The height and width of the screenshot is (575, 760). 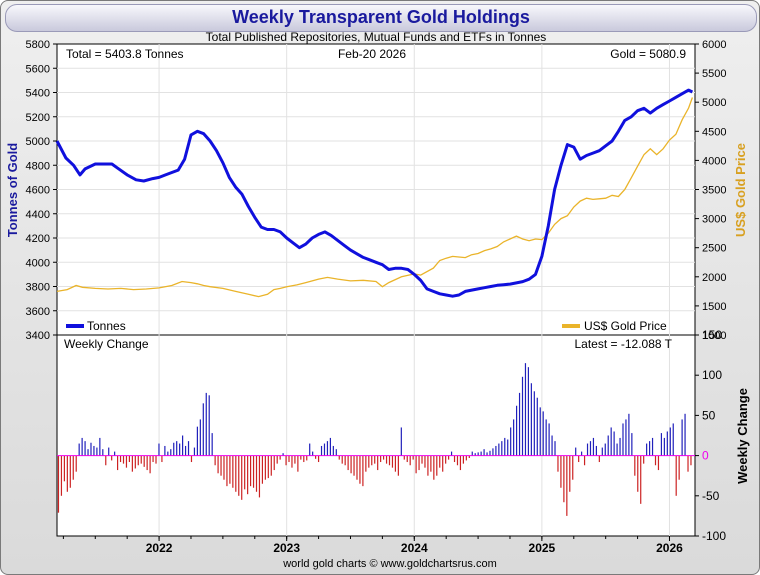 I want to click on legend-price-label: US$ Gold Price, so click(x=625, y=326).